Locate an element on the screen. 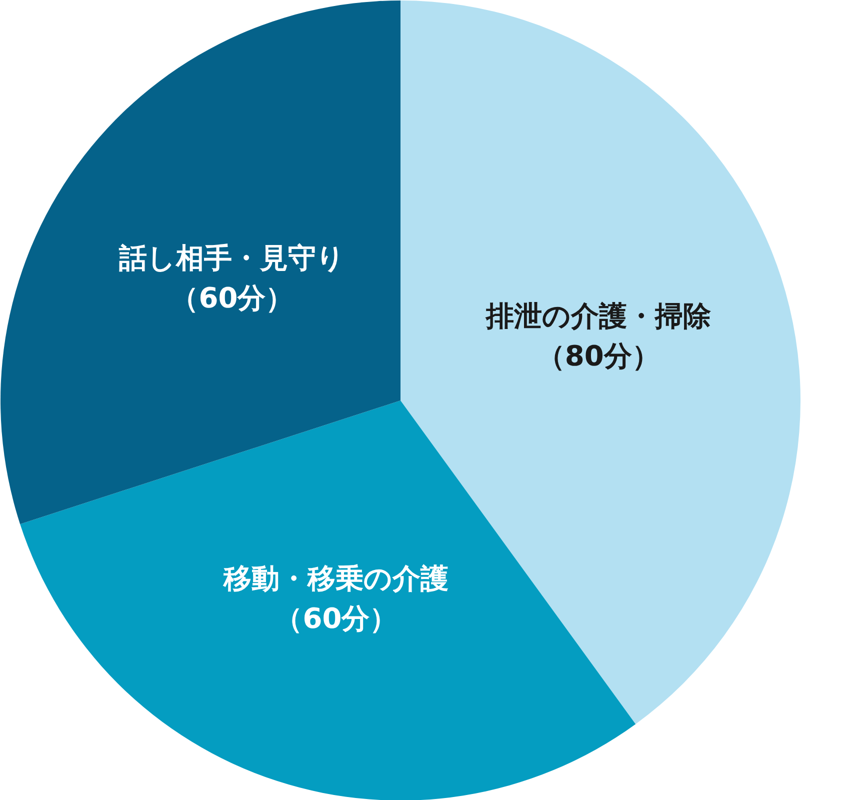 The height and width of the screenshot is (800, 847). slice-label: 排泄の介護・掃除 is located at coordinates (597, 316).